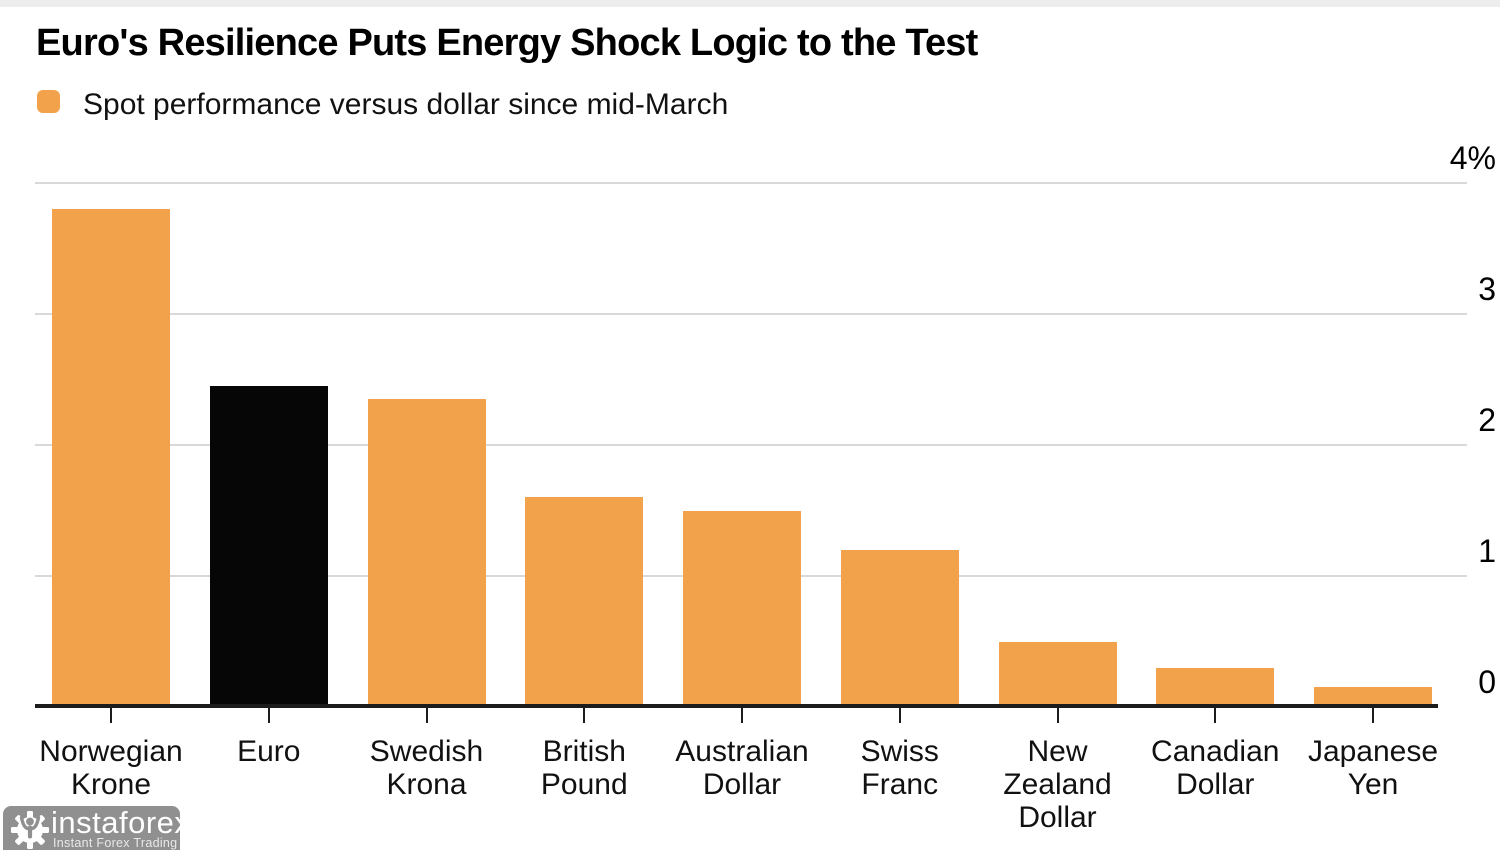 The image size is (1500, 850). What do you see at coordinates (1373, 751) in the screenshot?
I see `x-axis-label-line: Japanese` at bounding box center [1373, 751].